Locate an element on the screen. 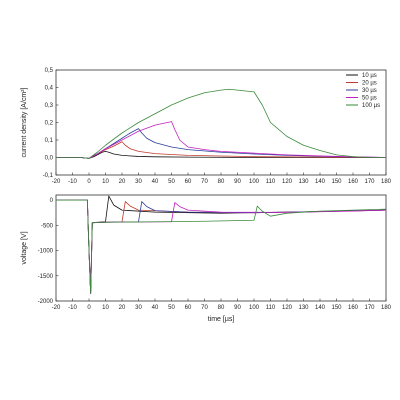 The height and width of the screenshot is (400, 400). y-tick-label: 0,3 is located at coordinates (49, 106).